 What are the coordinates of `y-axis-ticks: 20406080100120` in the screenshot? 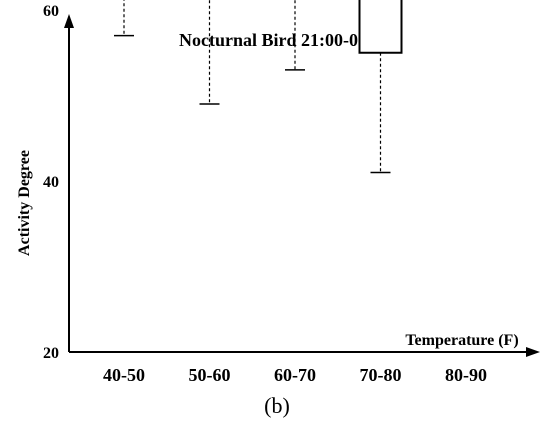 It's located at (51, 182).